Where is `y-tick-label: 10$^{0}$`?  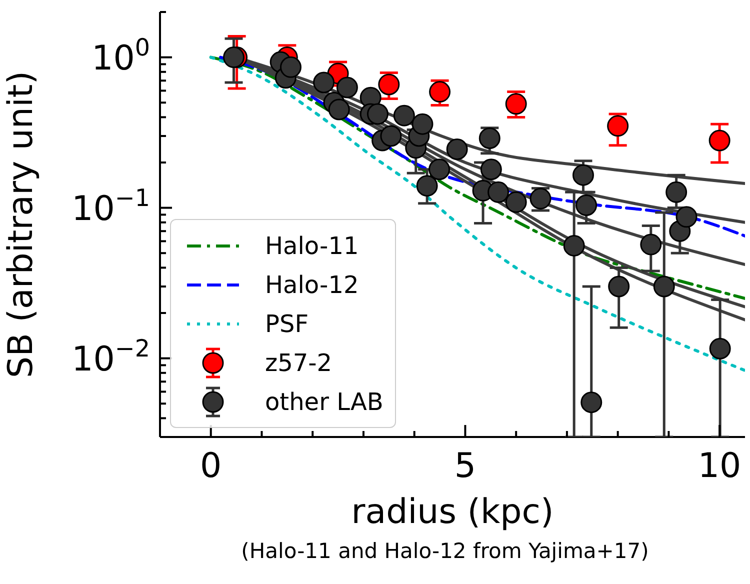 y-tick-label: 10$^{0}$ is located at coordinates (121, 55).